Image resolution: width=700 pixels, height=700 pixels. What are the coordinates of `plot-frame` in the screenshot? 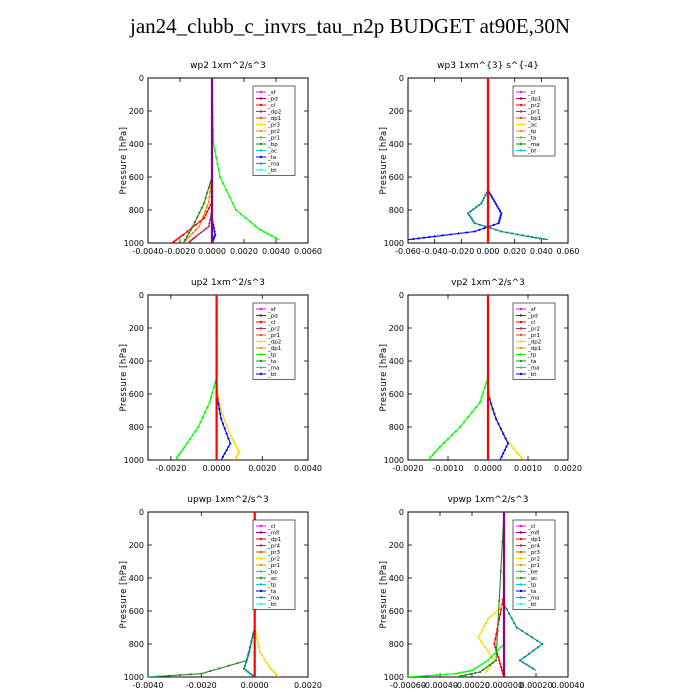 It's located at (228, 594).